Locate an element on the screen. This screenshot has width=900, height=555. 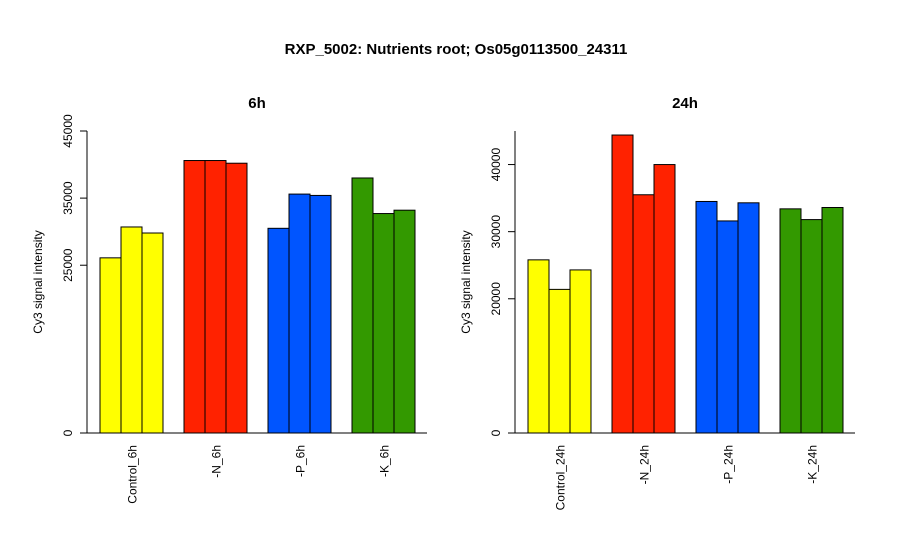
bar--n-24h-2 is located at coordinates (643, 314).